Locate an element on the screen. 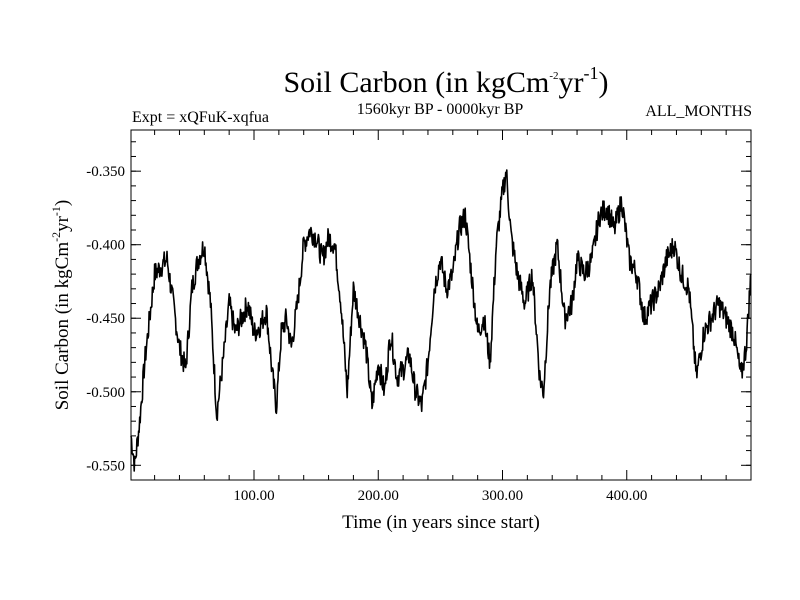  subtitle-experiment: Expt = xQFuK-xqfua is located at coordinates (200, 117).